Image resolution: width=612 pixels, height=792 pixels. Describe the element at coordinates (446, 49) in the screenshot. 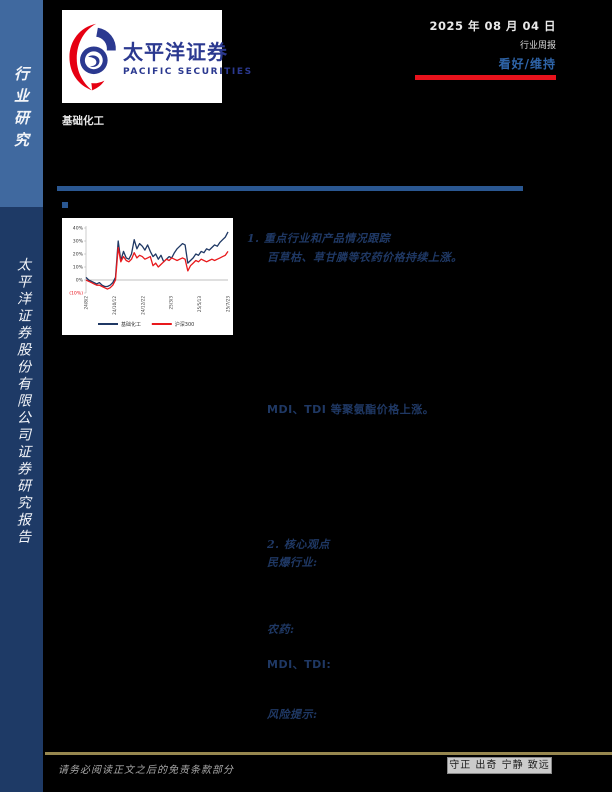

I see `report-meta: 2025 年 08 月 04 日 行业周报 看好/维持` at that location.